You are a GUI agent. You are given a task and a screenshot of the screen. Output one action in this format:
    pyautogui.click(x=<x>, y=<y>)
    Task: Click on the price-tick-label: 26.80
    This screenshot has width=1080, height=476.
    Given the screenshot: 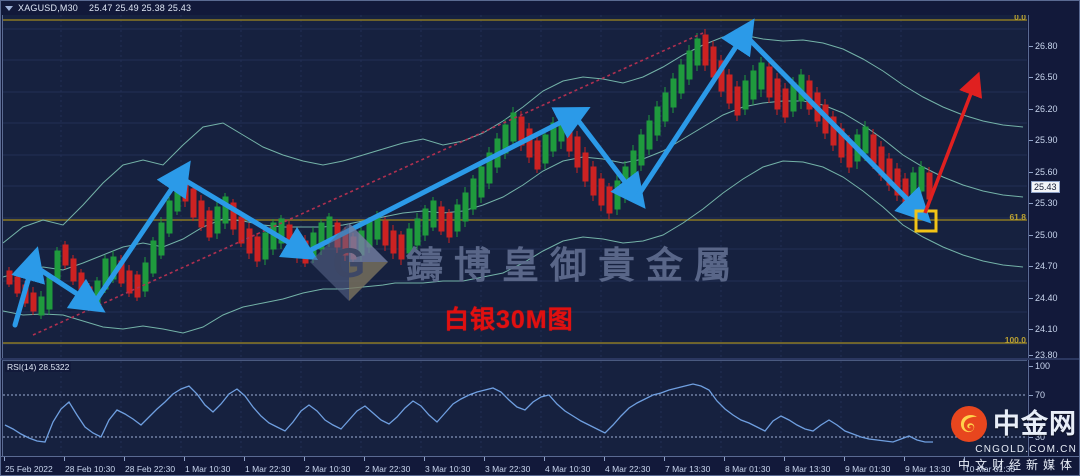 What is the action you would take?
    pyautogui.click(x=1046, y=46)
    